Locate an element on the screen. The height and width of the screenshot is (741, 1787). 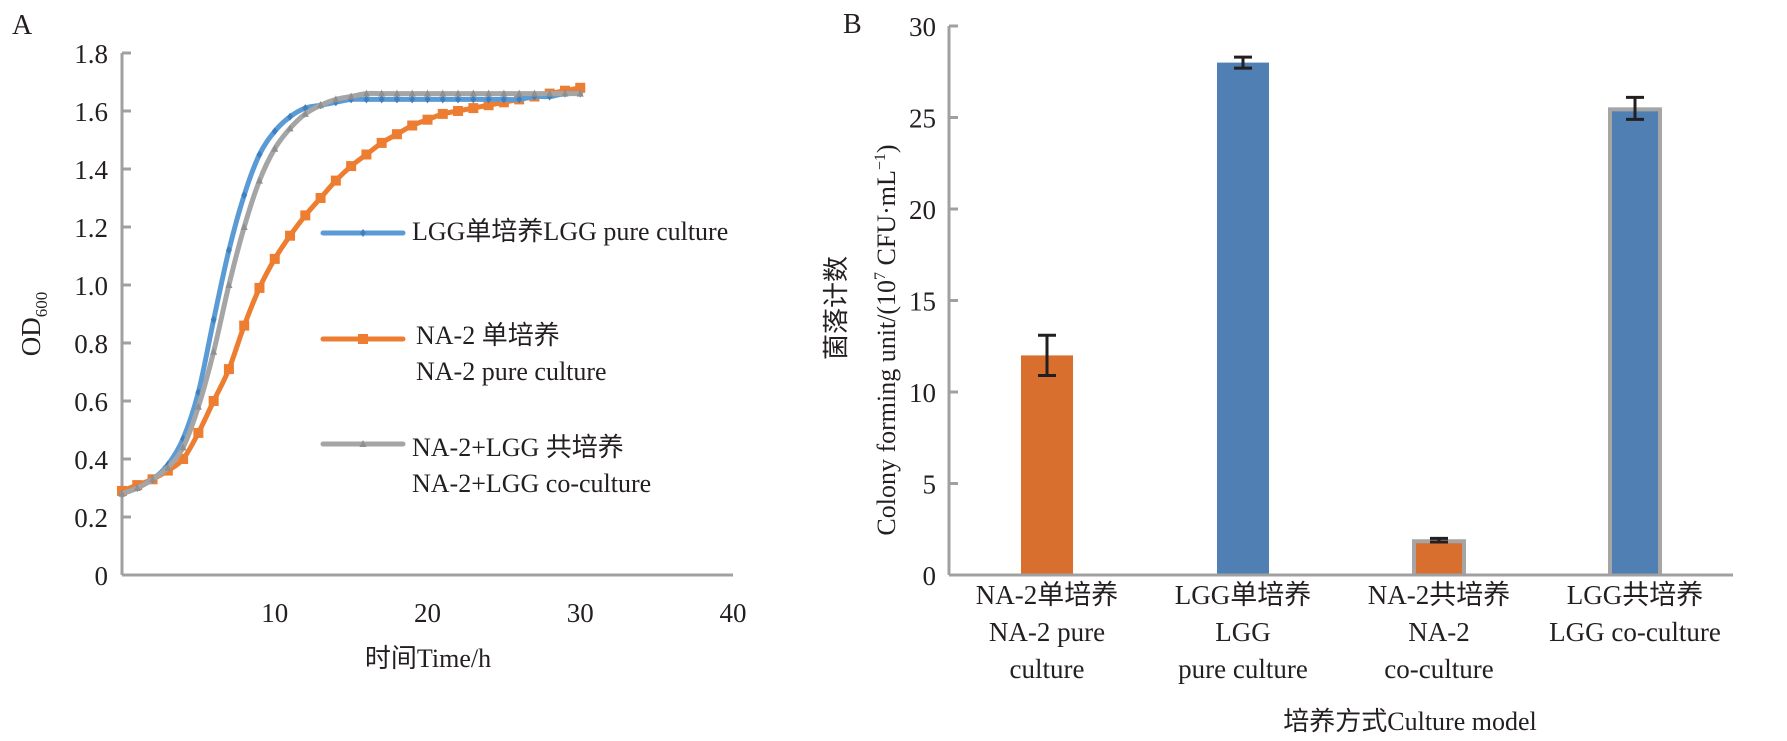
y-title-en-sup2: −1 is located at coordinates (880, 161).